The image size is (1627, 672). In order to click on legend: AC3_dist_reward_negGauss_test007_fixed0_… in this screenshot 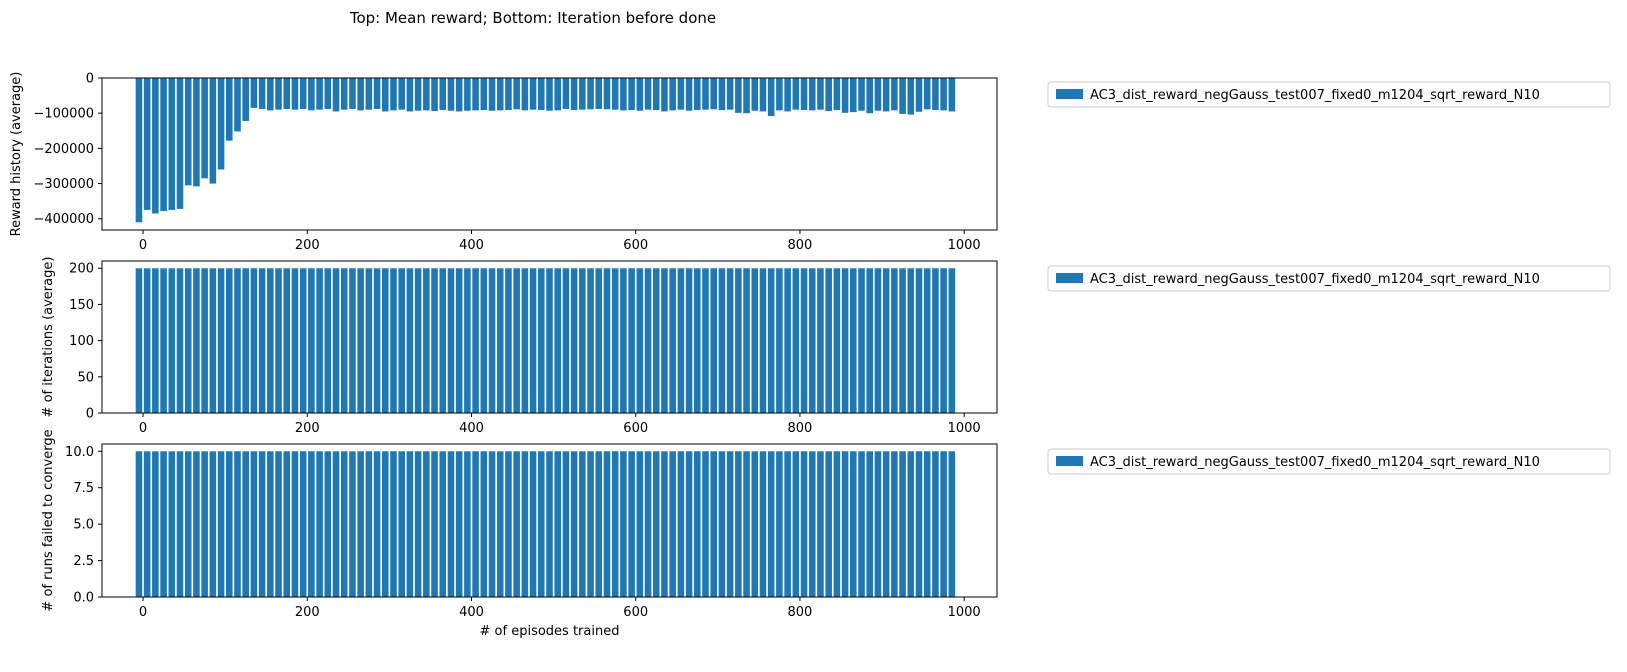, I will do `click(1329, 461)`.